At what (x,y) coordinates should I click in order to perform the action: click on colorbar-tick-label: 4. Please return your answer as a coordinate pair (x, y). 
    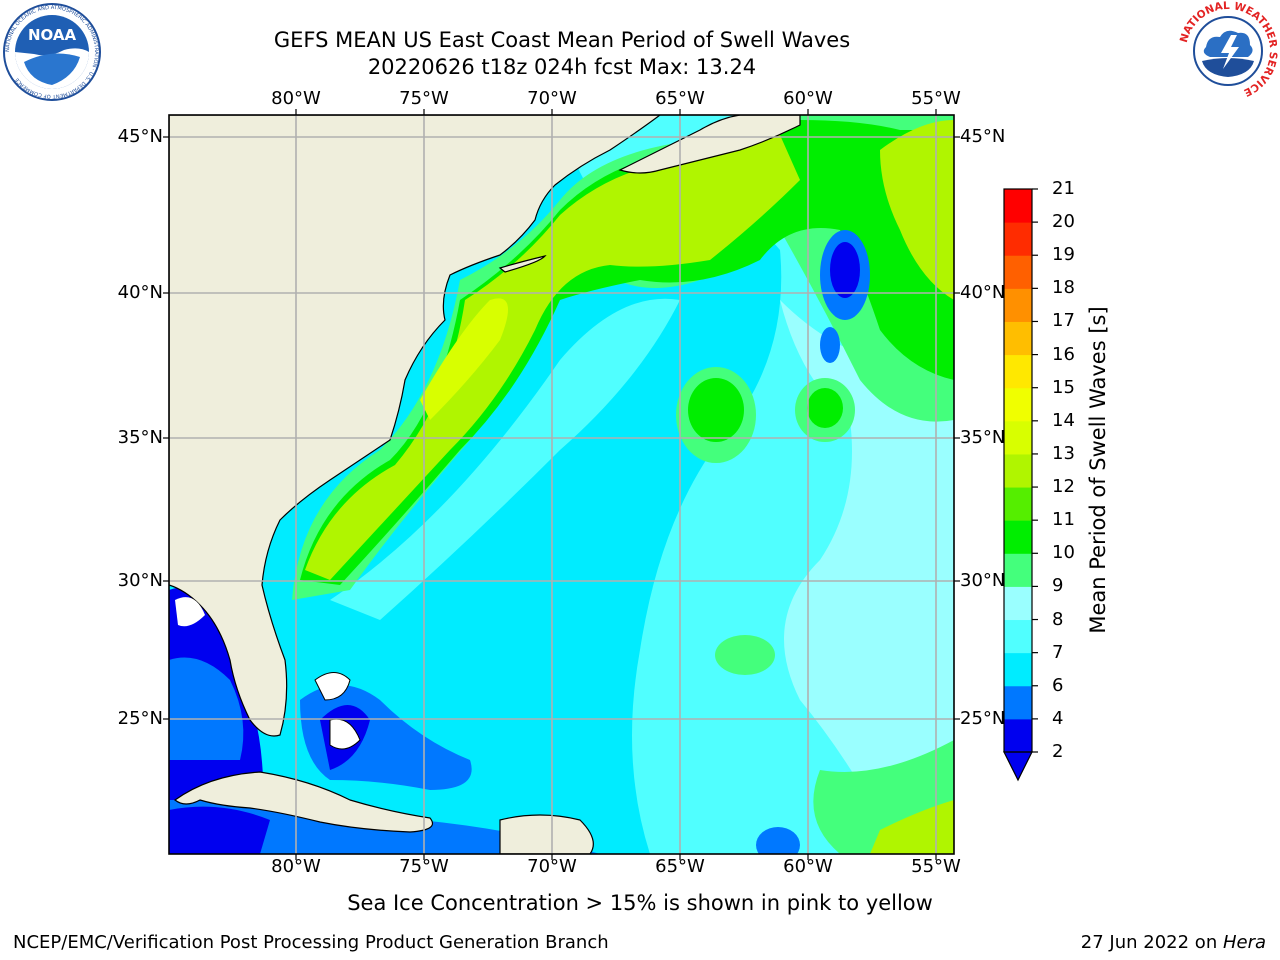
    Looking at the image, I should click on (1058, 718).